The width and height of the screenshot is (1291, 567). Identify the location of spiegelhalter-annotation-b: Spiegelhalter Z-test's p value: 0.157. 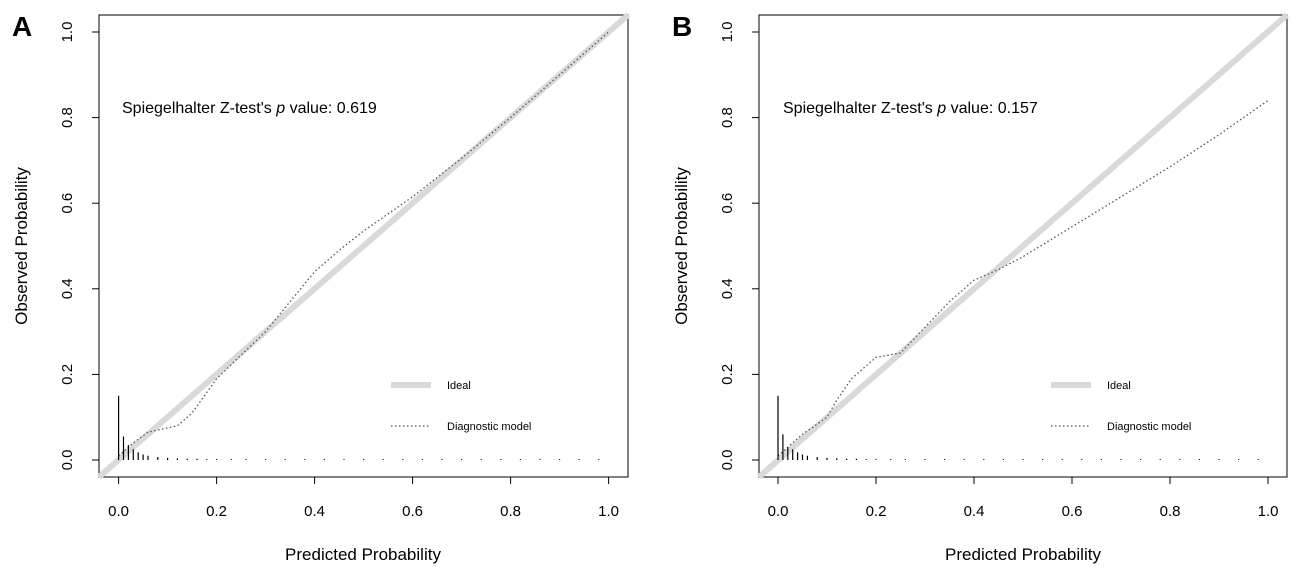
(910, 108).